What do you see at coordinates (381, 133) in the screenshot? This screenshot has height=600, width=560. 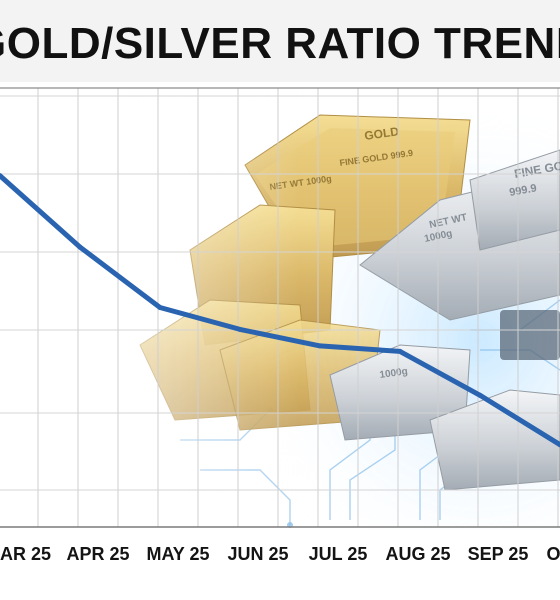 I see `gold-bar-label: GOLD` at bounding box center [381, 133].